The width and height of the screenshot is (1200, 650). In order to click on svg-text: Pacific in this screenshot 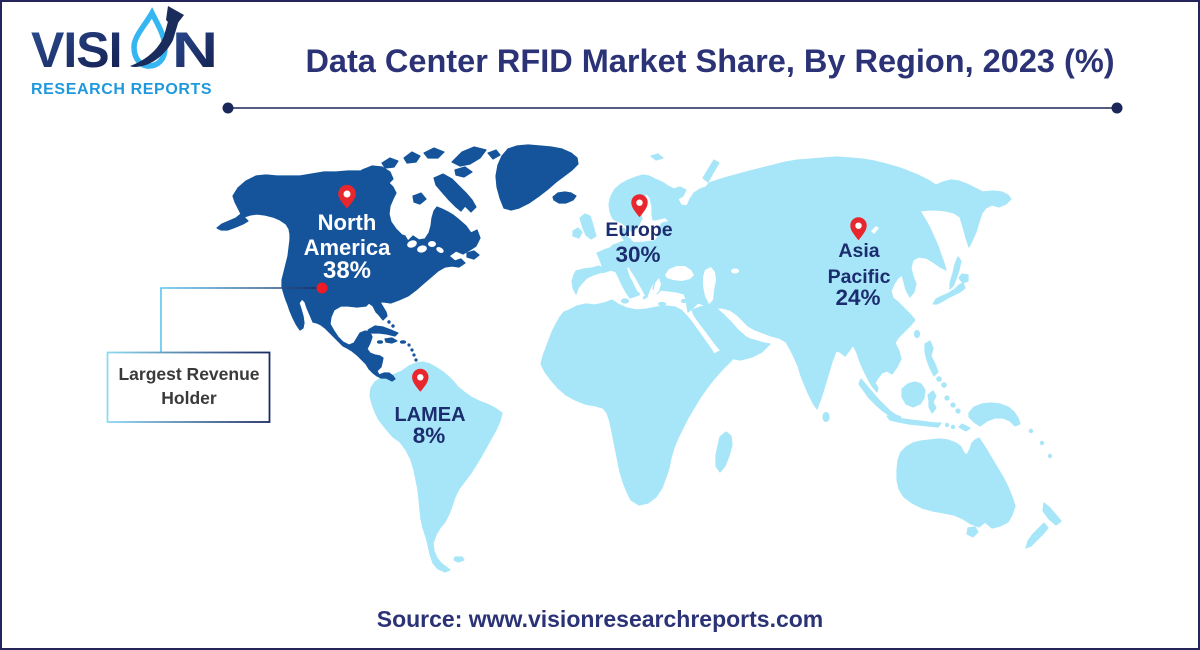, I will do `click(859, 277)`.